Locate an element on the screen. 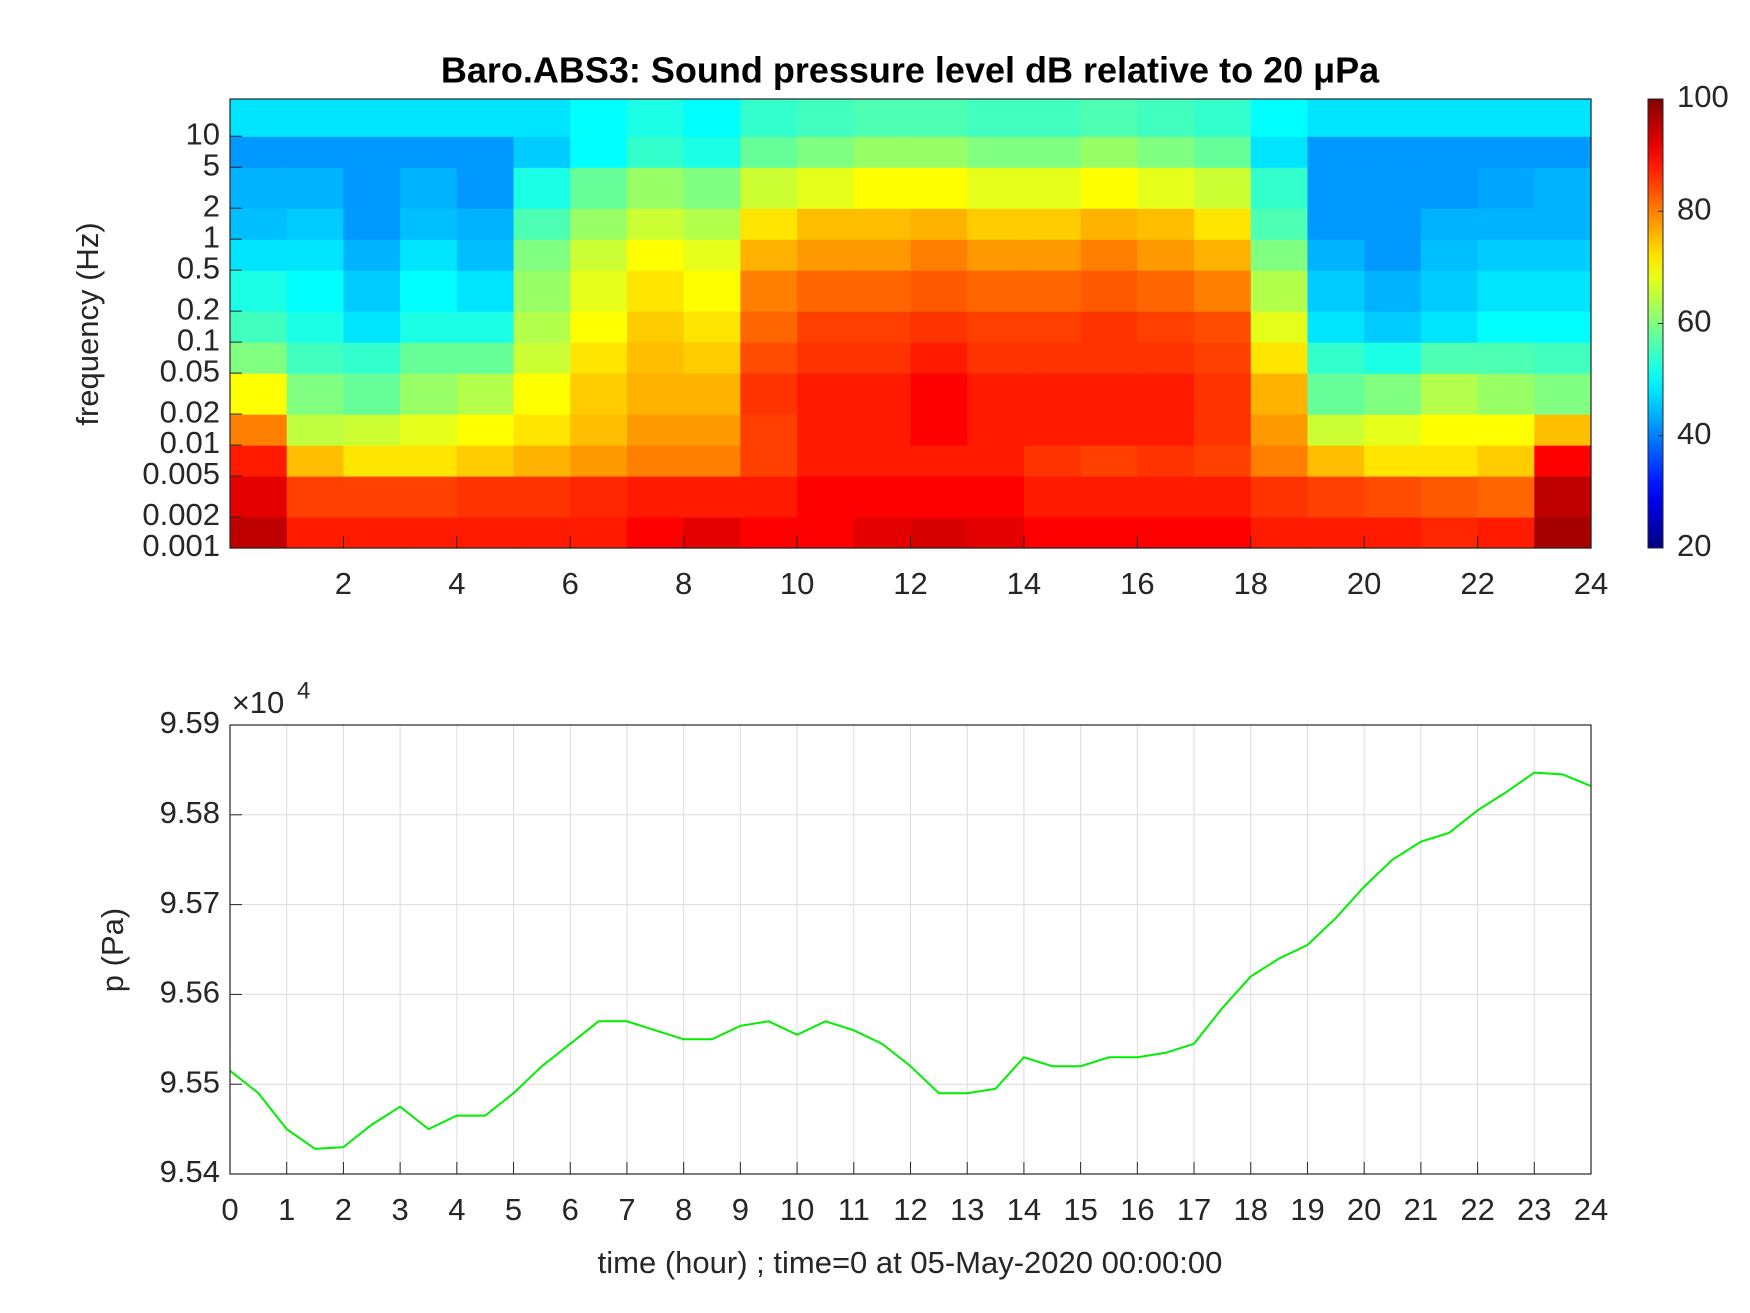  x-tick-label: 14 is located at coordinates (1024, 583).